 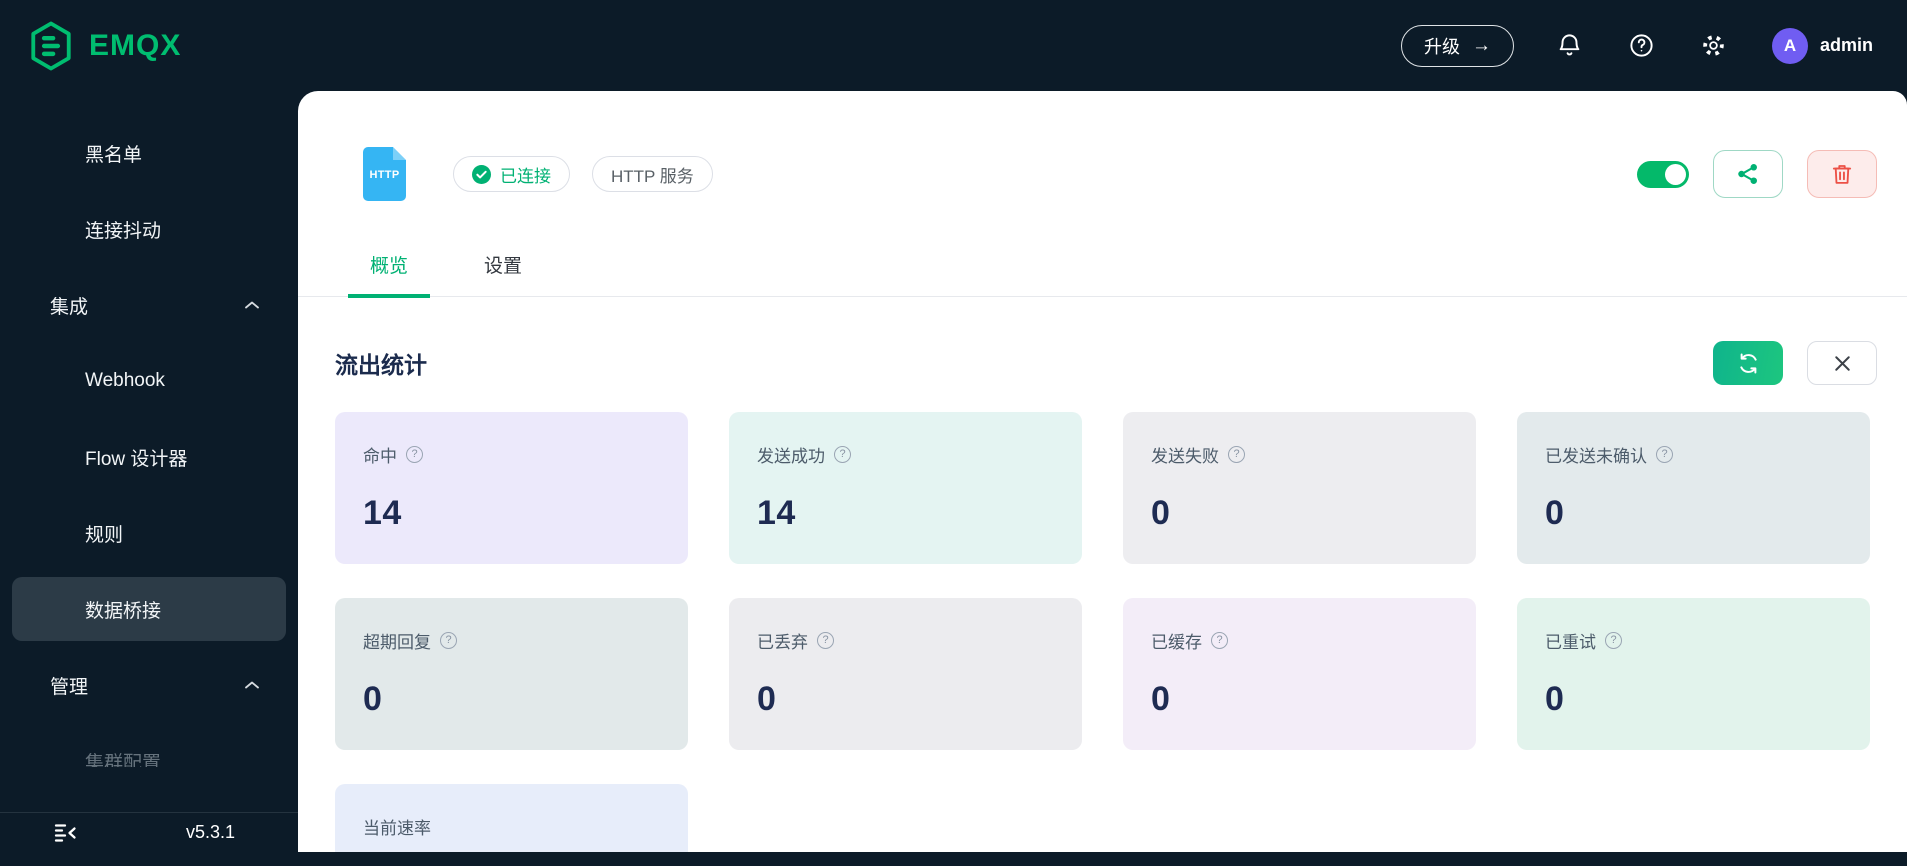 I want to click on sidebar-item-webhook: Webhook, so click(x=125, y=380).